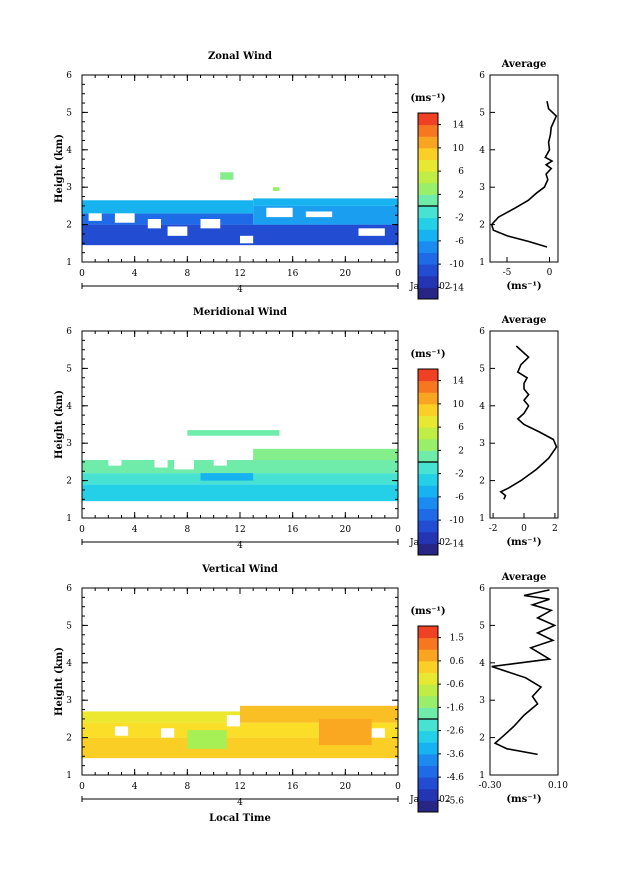 This screenshot has width=622, height=873. I want to click on average-x-tick-label: 2, so click(555, 529).